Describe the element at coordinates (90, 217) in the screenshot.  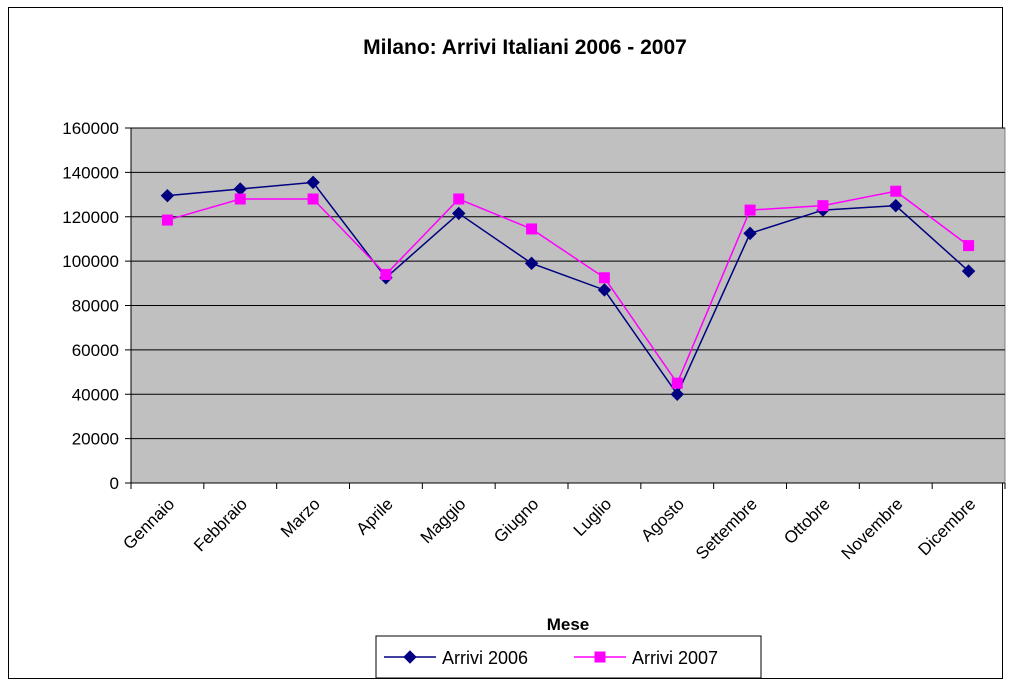
I see `y-tick-label: 120000` at that location.